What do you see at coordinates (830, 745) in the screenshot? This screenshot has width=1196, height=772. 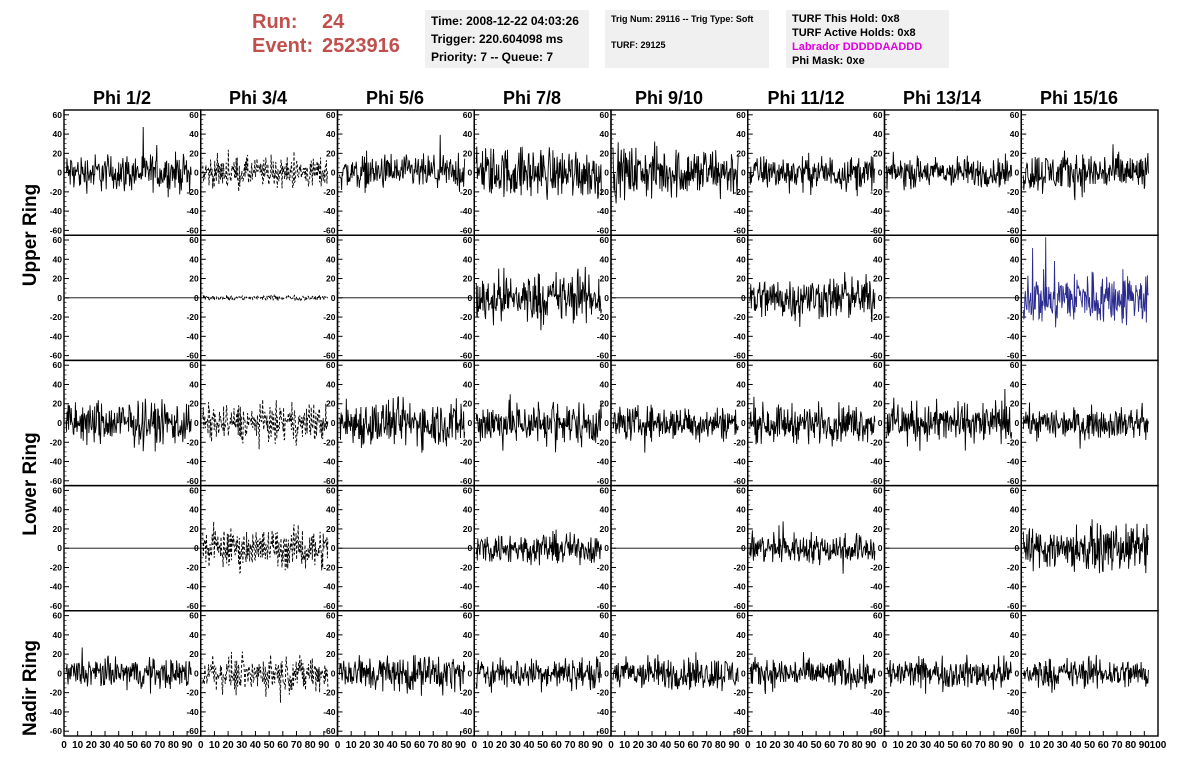 I see `x-tick-label: 60` at bounding box center [830, 745].